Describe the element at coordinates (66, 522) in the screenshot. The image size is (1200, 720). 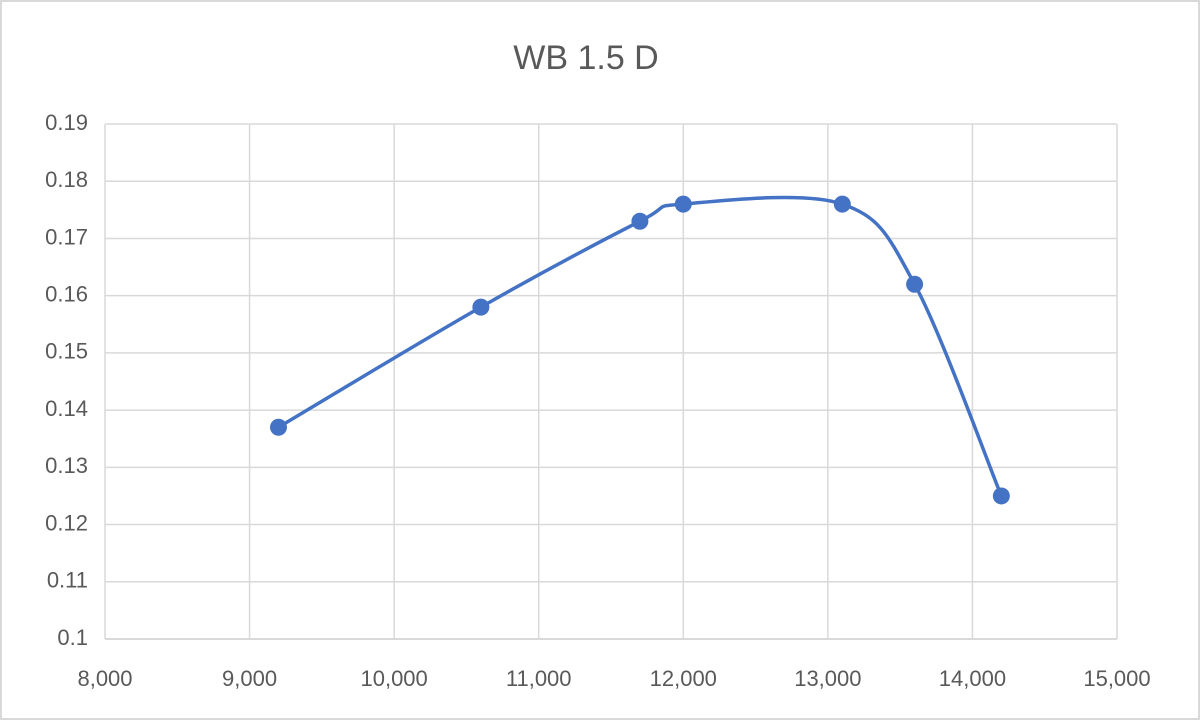
I see `y-tick-label: 0.12` at that location.